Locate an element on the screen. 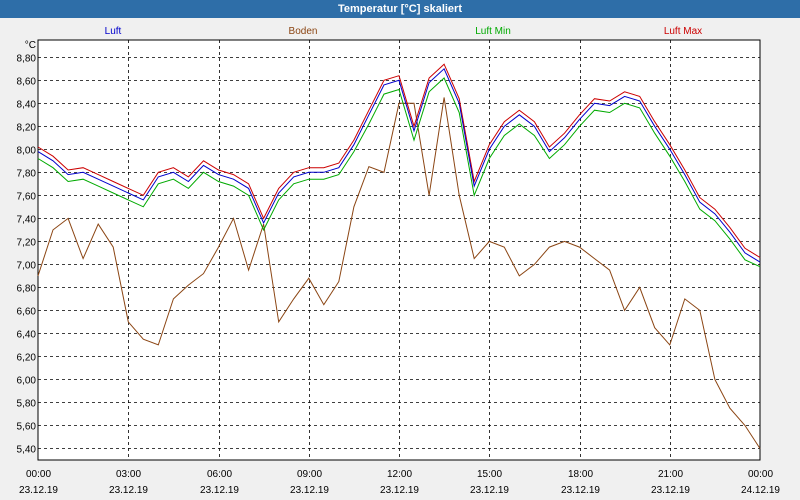  y-tick-label: 6,40 is located at coordinates (27, 335).